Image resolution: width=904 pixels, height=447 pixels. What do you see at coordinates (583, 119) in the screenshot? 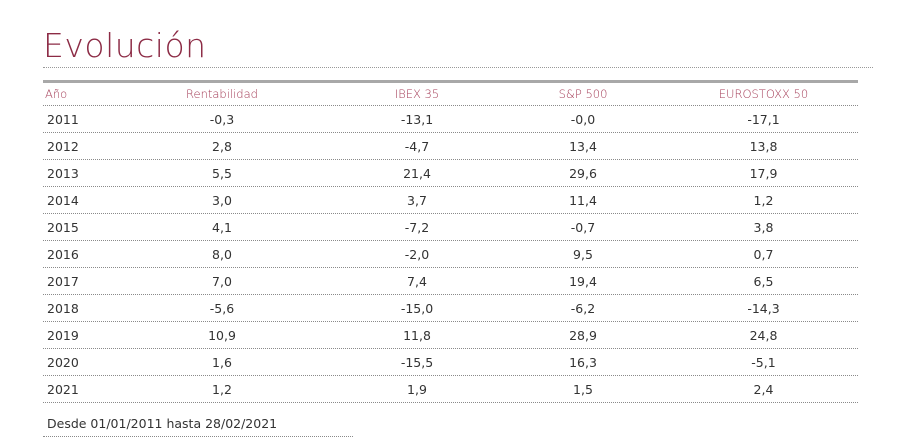
I see `cell-sp500: -0,0` at bounding box center [583, 119].